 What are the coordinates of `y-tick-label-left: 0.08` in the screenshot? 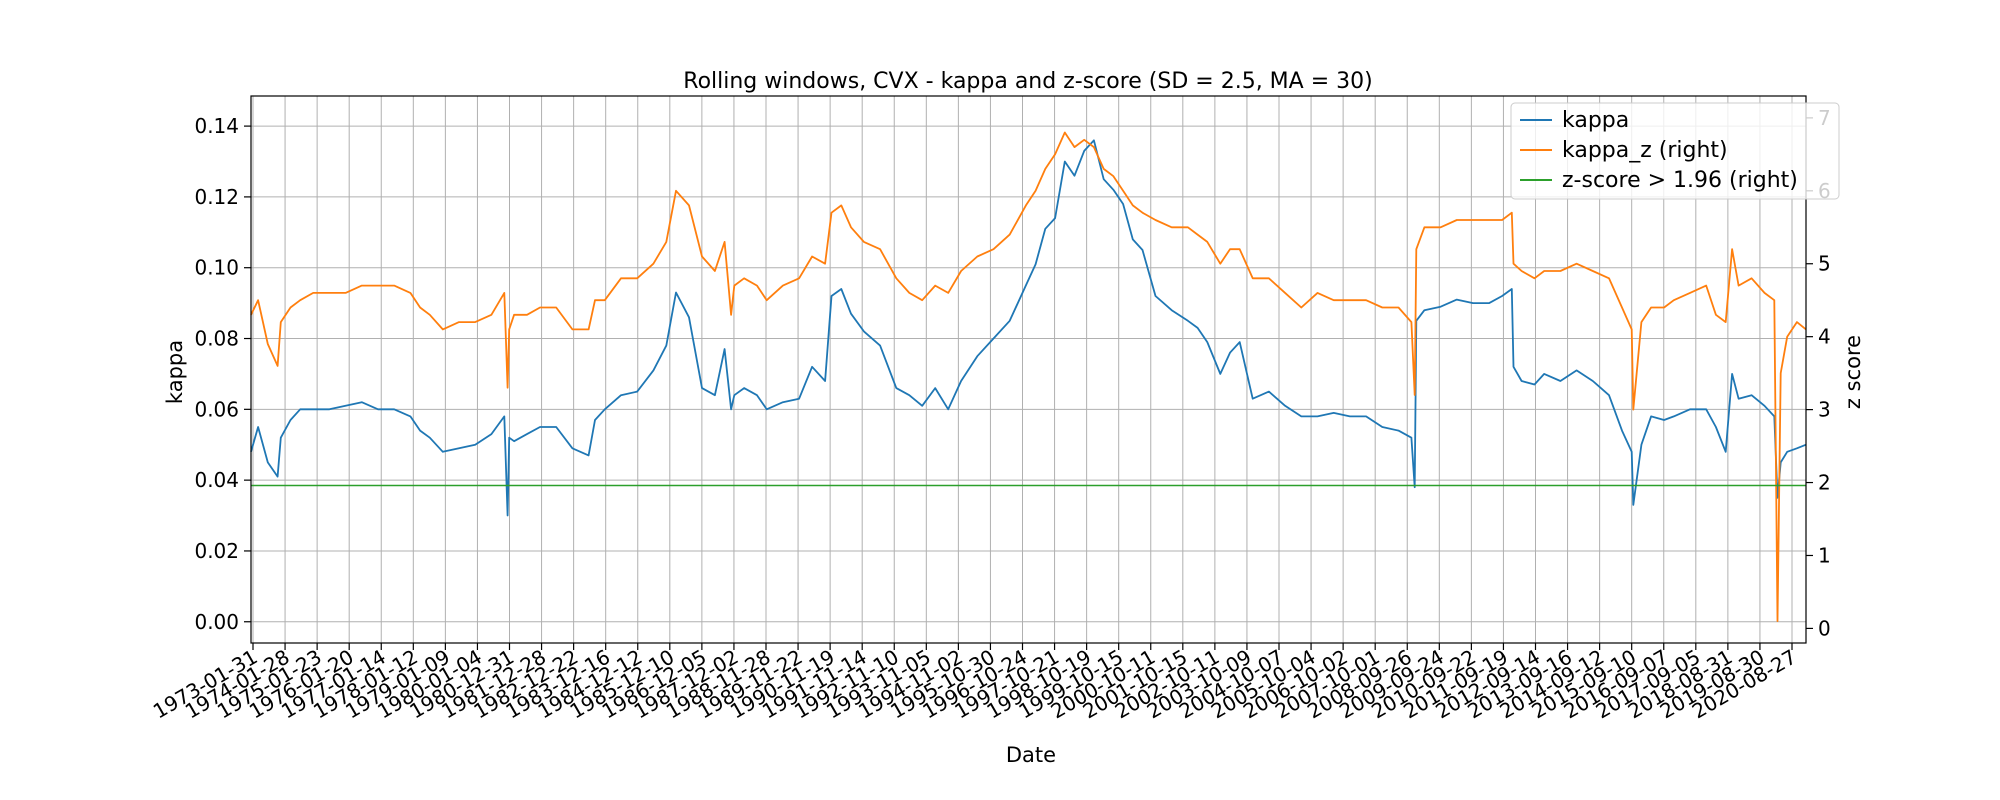 It's located at (216, 339).